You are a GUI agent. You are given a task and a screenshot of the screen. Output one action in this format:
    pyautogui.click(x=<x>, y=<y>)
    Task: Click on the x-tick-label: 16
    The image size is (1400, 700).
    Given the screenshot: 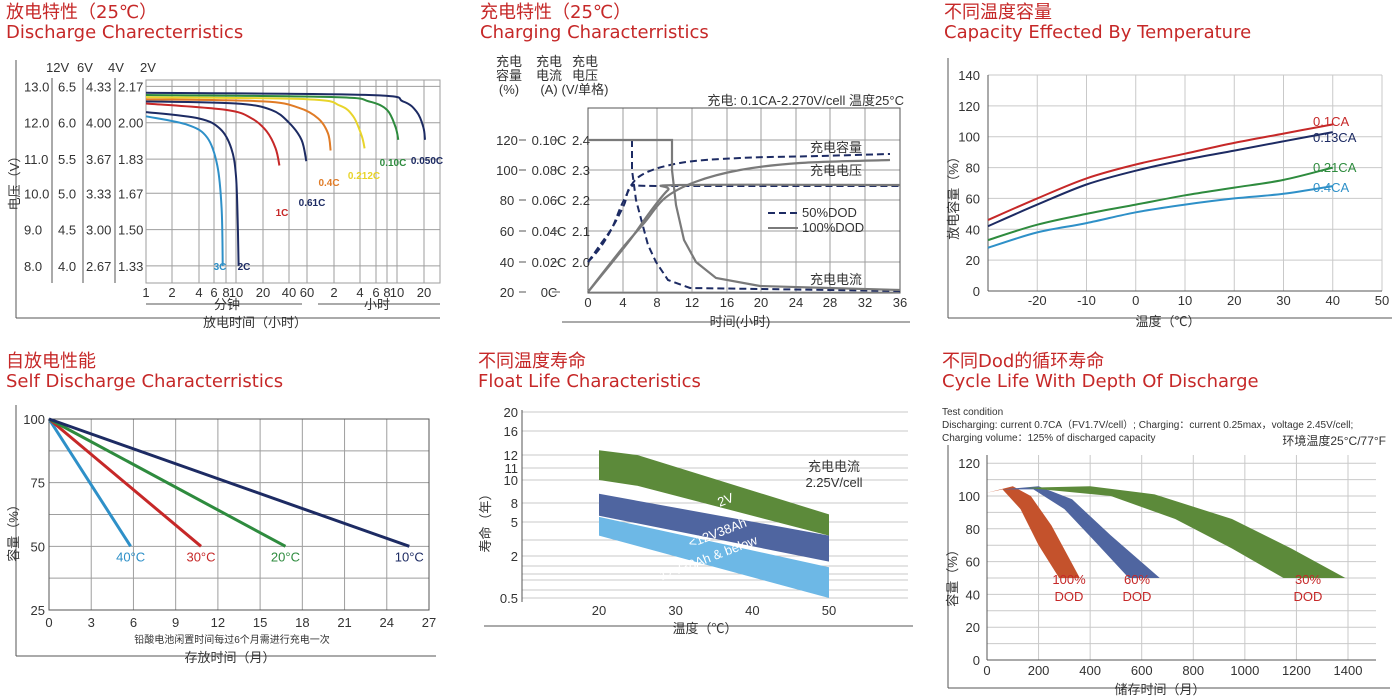 What is the action you would take?
    pyautogui.click(x=727, y=302)
    